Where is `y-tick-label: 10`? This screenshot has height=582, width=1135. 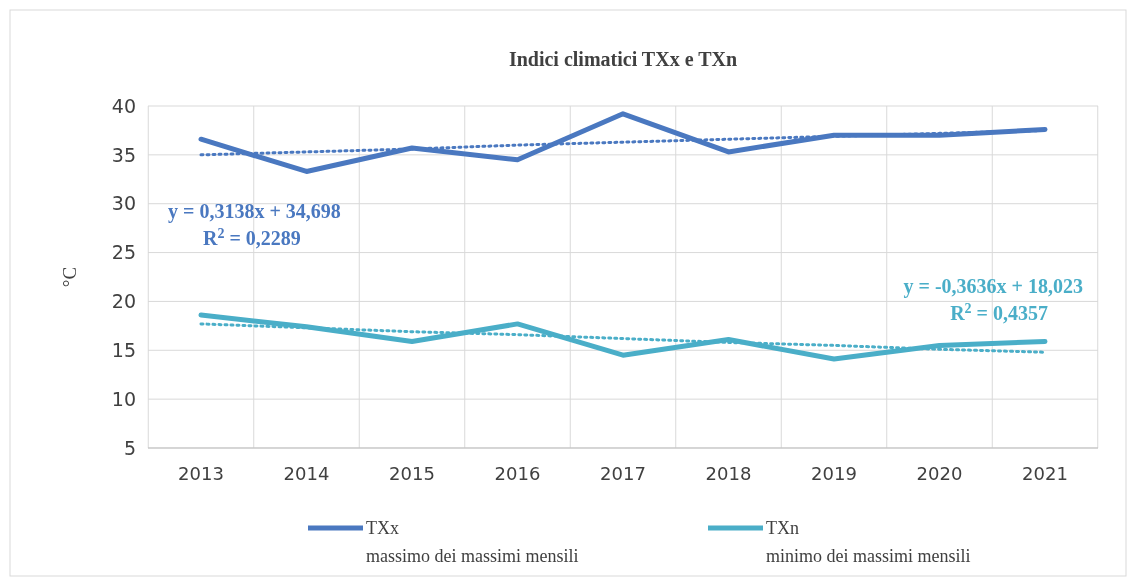 y-tick-label: 10 is located at coordinates (123, 398).